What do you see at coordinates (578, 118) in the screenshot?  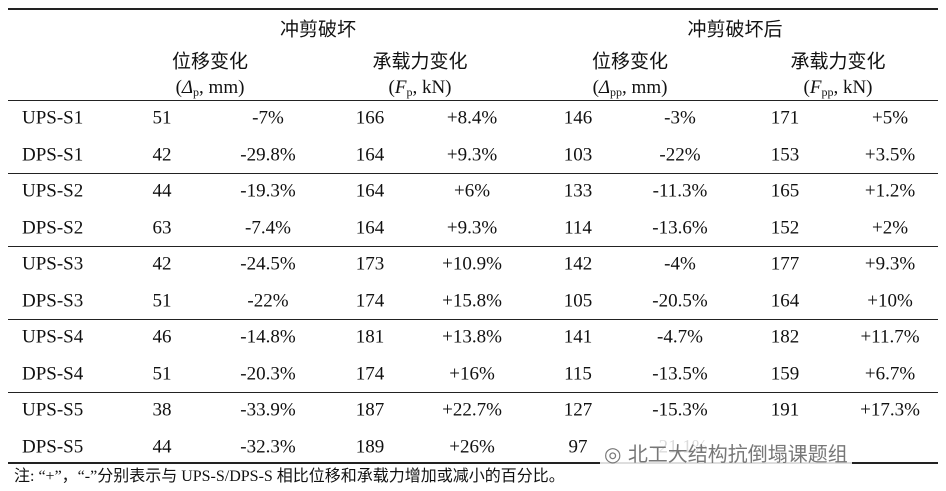 I see `cell: 146` at bounding box center [578, 118].